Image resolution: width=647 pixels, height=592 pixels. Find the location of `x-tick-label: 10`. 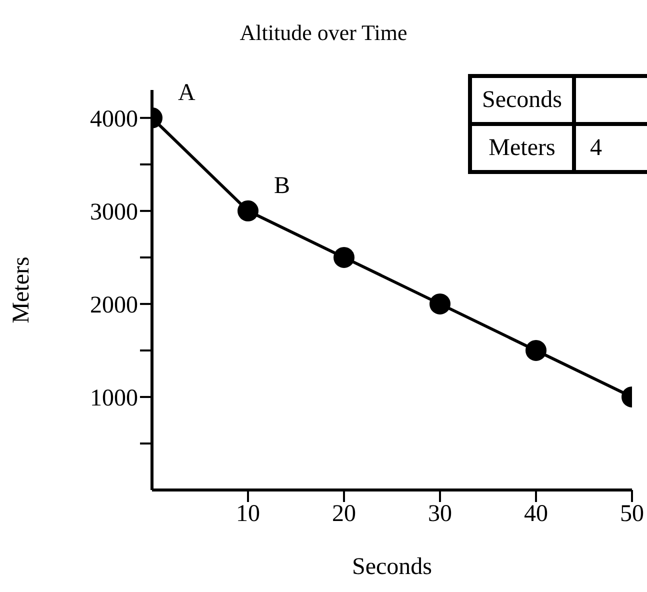

x-tick-label: 10 is located at coordinates (248, 514).